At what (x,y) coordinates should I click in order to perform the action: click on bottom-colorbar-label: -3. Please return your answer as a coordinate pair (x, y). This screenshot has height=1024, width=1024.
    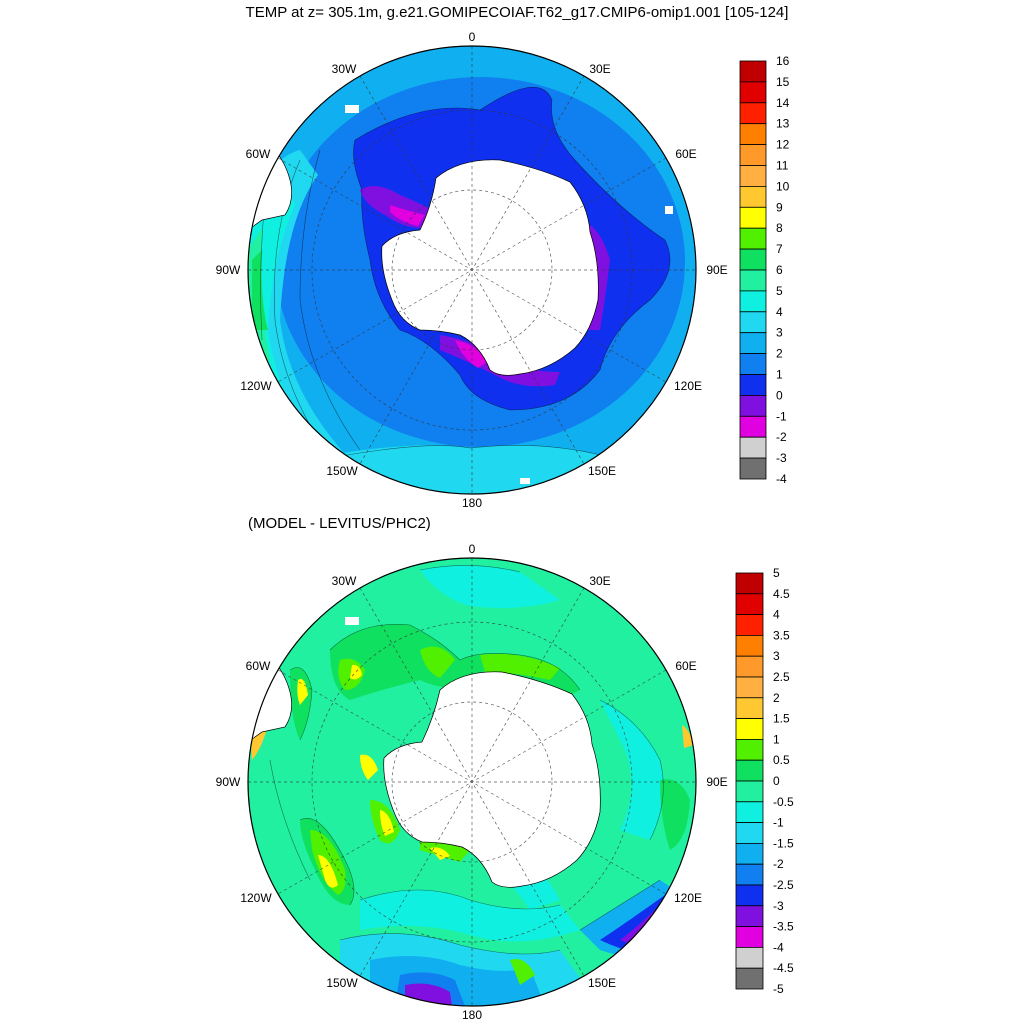
    Looking at the image, I should click on (778, 906).